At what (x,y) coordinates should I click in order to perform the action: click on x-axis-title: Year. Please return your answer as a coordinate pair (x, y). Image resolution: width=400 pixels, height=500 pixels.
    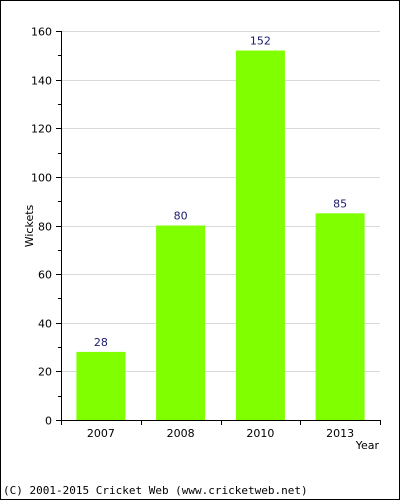
    Looking at the image, I should click on (367, 445).